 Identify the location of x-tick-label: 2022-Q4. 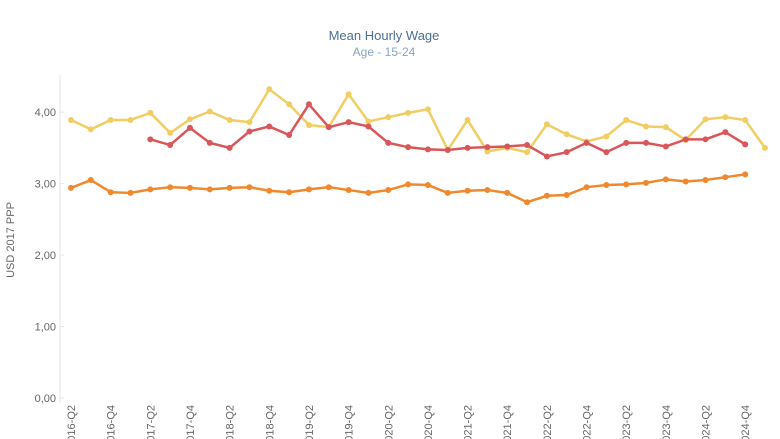
(588, 422).